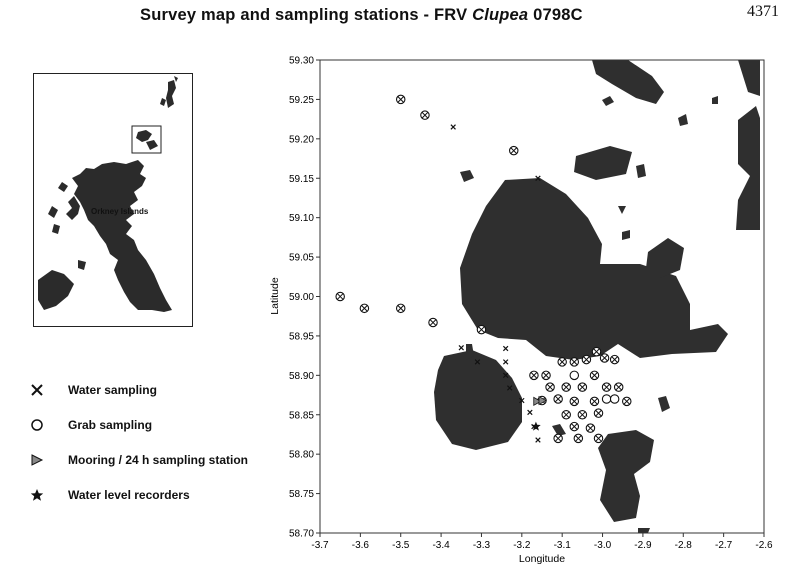 Image resolution: width=800 pixels, height=588 pixels. What do you see at coordinates (555, 15) in the screenshot?
I see `title-cruise: 0798C` at bounding box center [555, 15].